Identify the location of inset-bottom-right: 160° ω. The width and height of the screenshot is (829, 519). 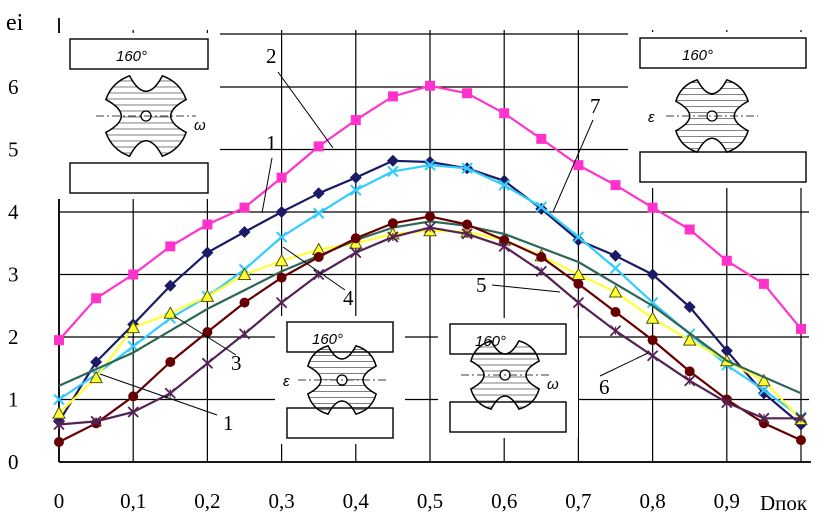
(508, 378).